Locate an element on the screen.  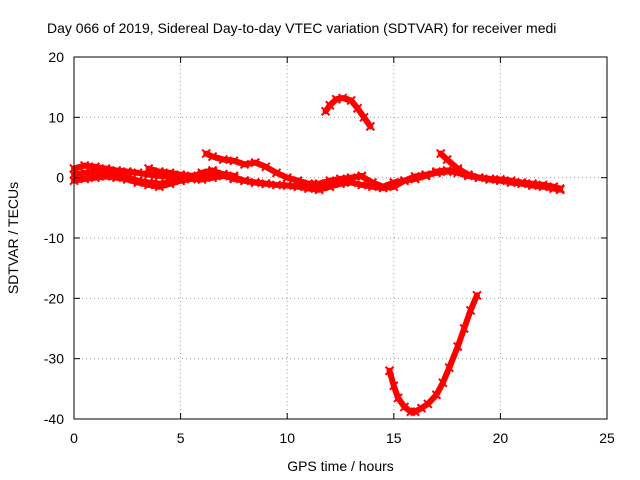
y-tick-label: -20 is located at coordinates (54, 298).